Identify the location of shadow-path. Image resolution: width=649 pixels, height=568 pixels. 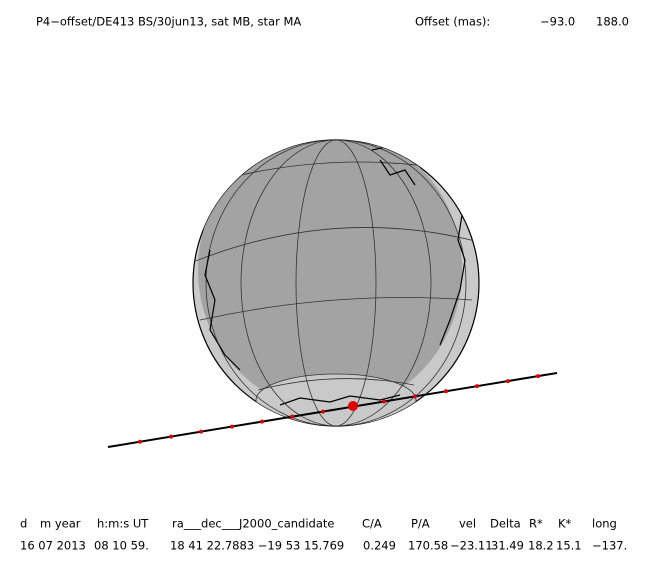
(332, 410).